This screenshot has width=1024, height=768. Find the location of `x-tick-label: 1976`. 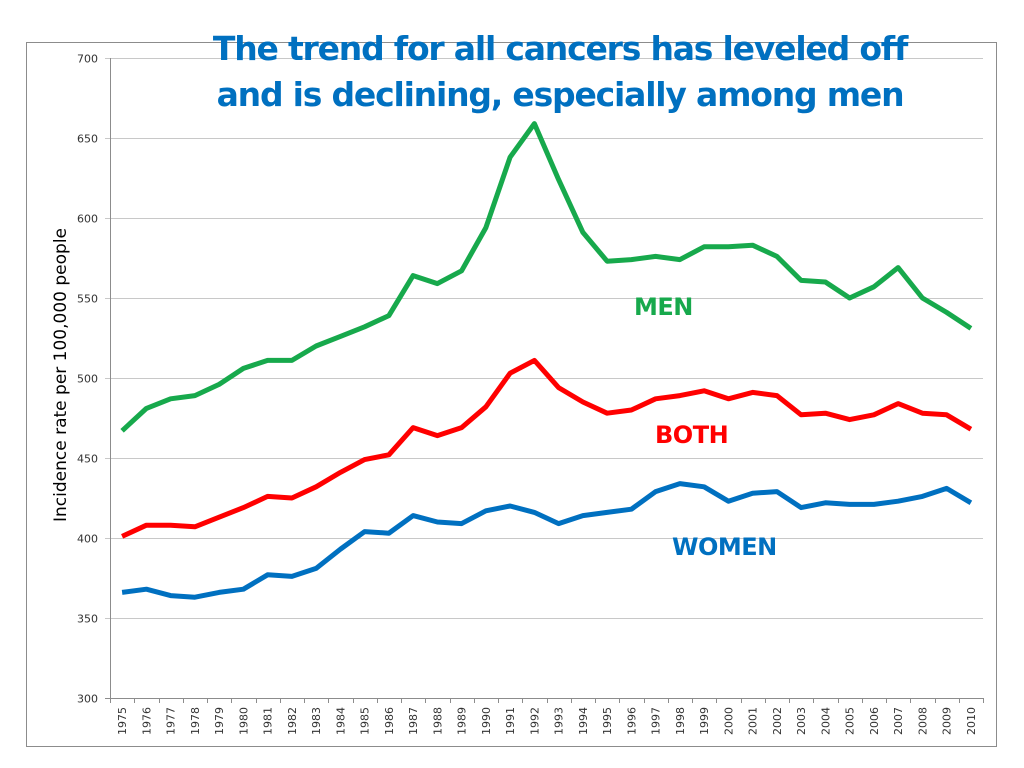

x-tick-label: 1976 is located at coordinates (146, 721).